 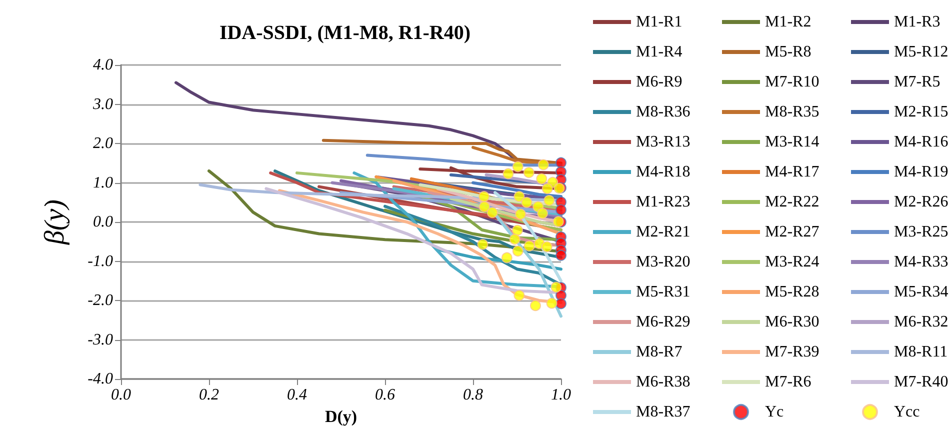 What do you see at coordinates (917, 22) in the screenshot?
I see `legend-label: M1-R3` at bounding box center [917, 22].